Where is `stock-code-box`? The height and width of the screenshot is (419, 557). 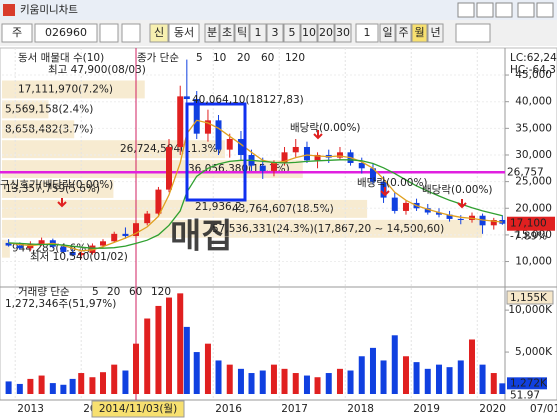
stock-code-box is located at coordinates (66, 33).